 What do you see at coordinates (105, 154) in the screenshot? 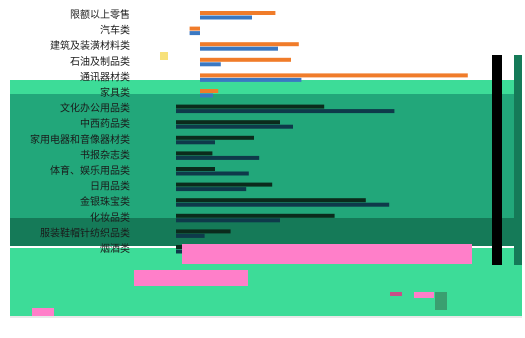
I see `category-label: 书报杂志类` at bounding box center [105, 154].